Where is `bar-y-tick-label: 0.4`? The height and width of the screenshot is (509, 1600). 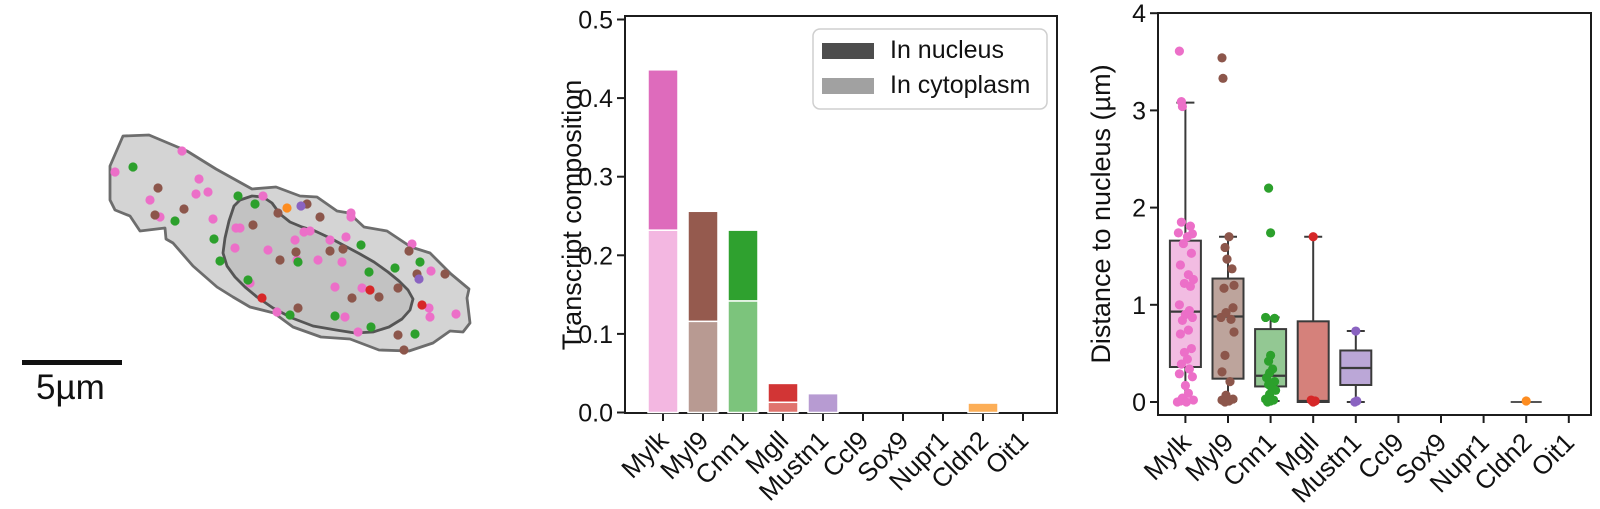 bar-y-tick-label: 0.4 is located at coordinates (595, 99).